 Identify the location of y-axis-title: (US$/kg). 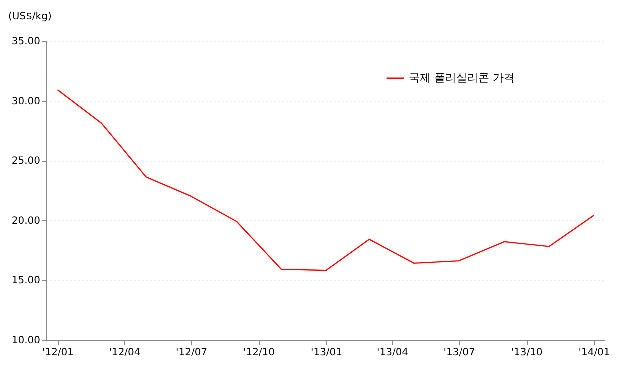
(30, 17).